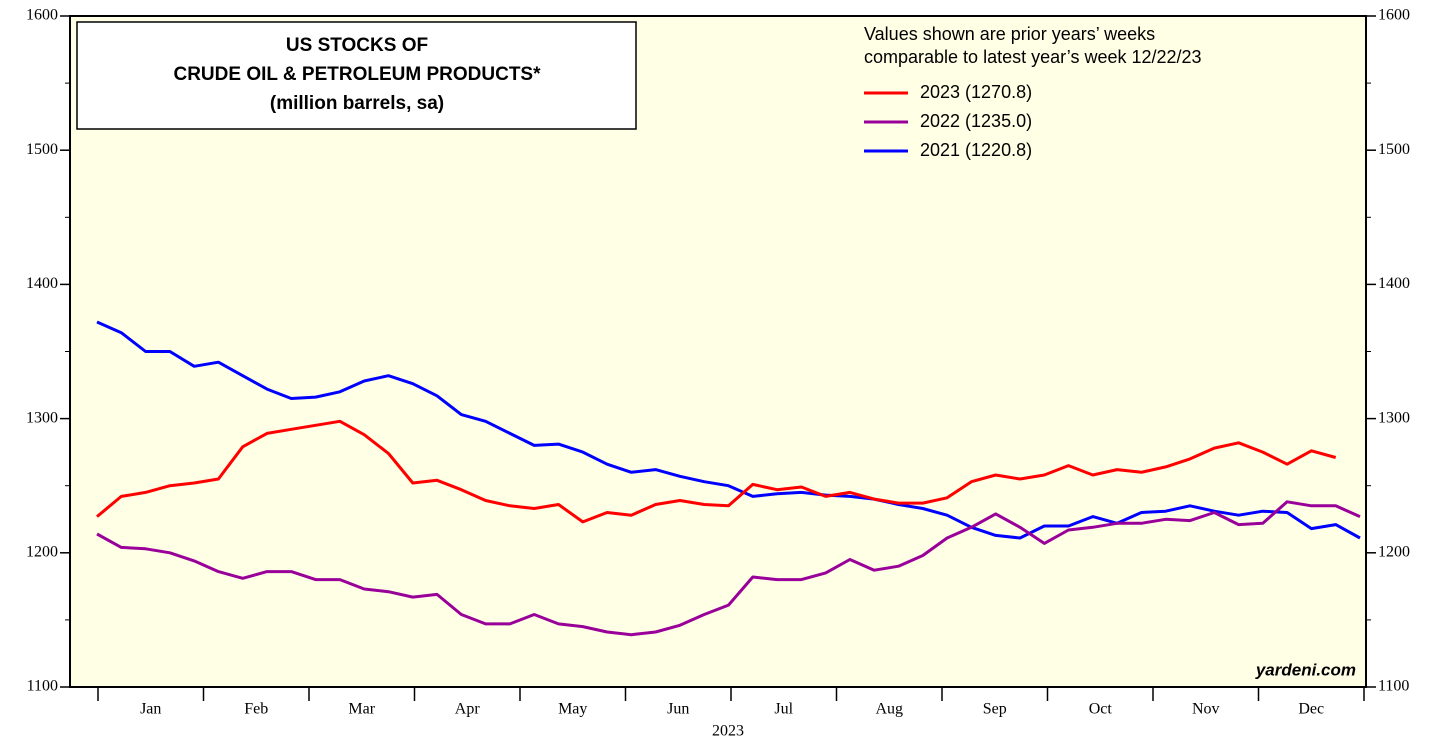 The width and height of the screenshot is (1448, 744). Describe the element at coordinates (1394, 417) in the screenshot. I see `y2-tick-label: 1300` at that location.